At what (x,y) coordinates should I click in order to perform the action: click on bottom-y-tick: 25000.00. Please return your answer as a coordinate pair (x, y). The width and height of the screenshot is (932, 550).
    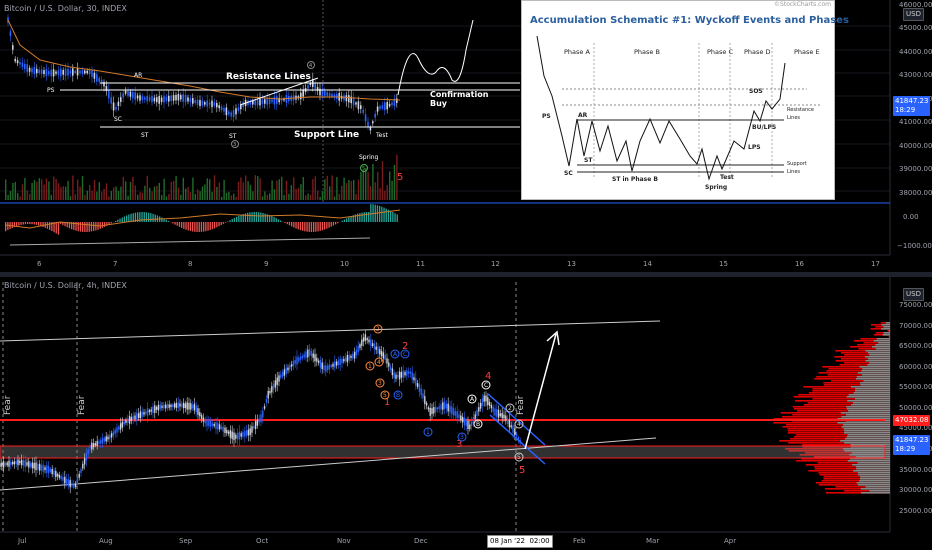
    Looking at the image, I should click on (915, 511).